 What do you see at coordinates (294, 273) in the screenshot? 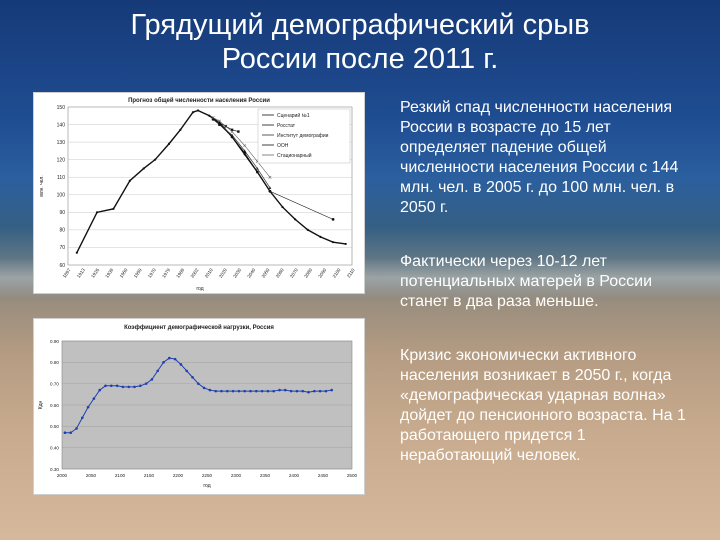
I see `chart-1-x-tick-label: 2070` at bounding box center [294, 273].